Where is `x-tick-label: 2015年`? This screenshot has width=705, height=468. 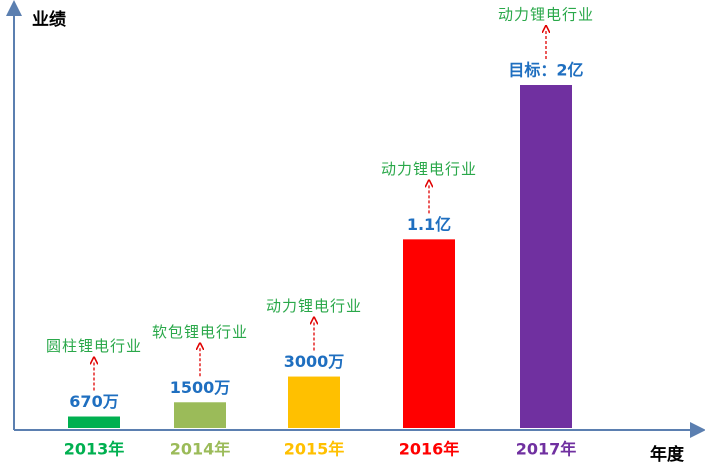 x-tick-label: 2015年 is located at coordinates (314, 449).